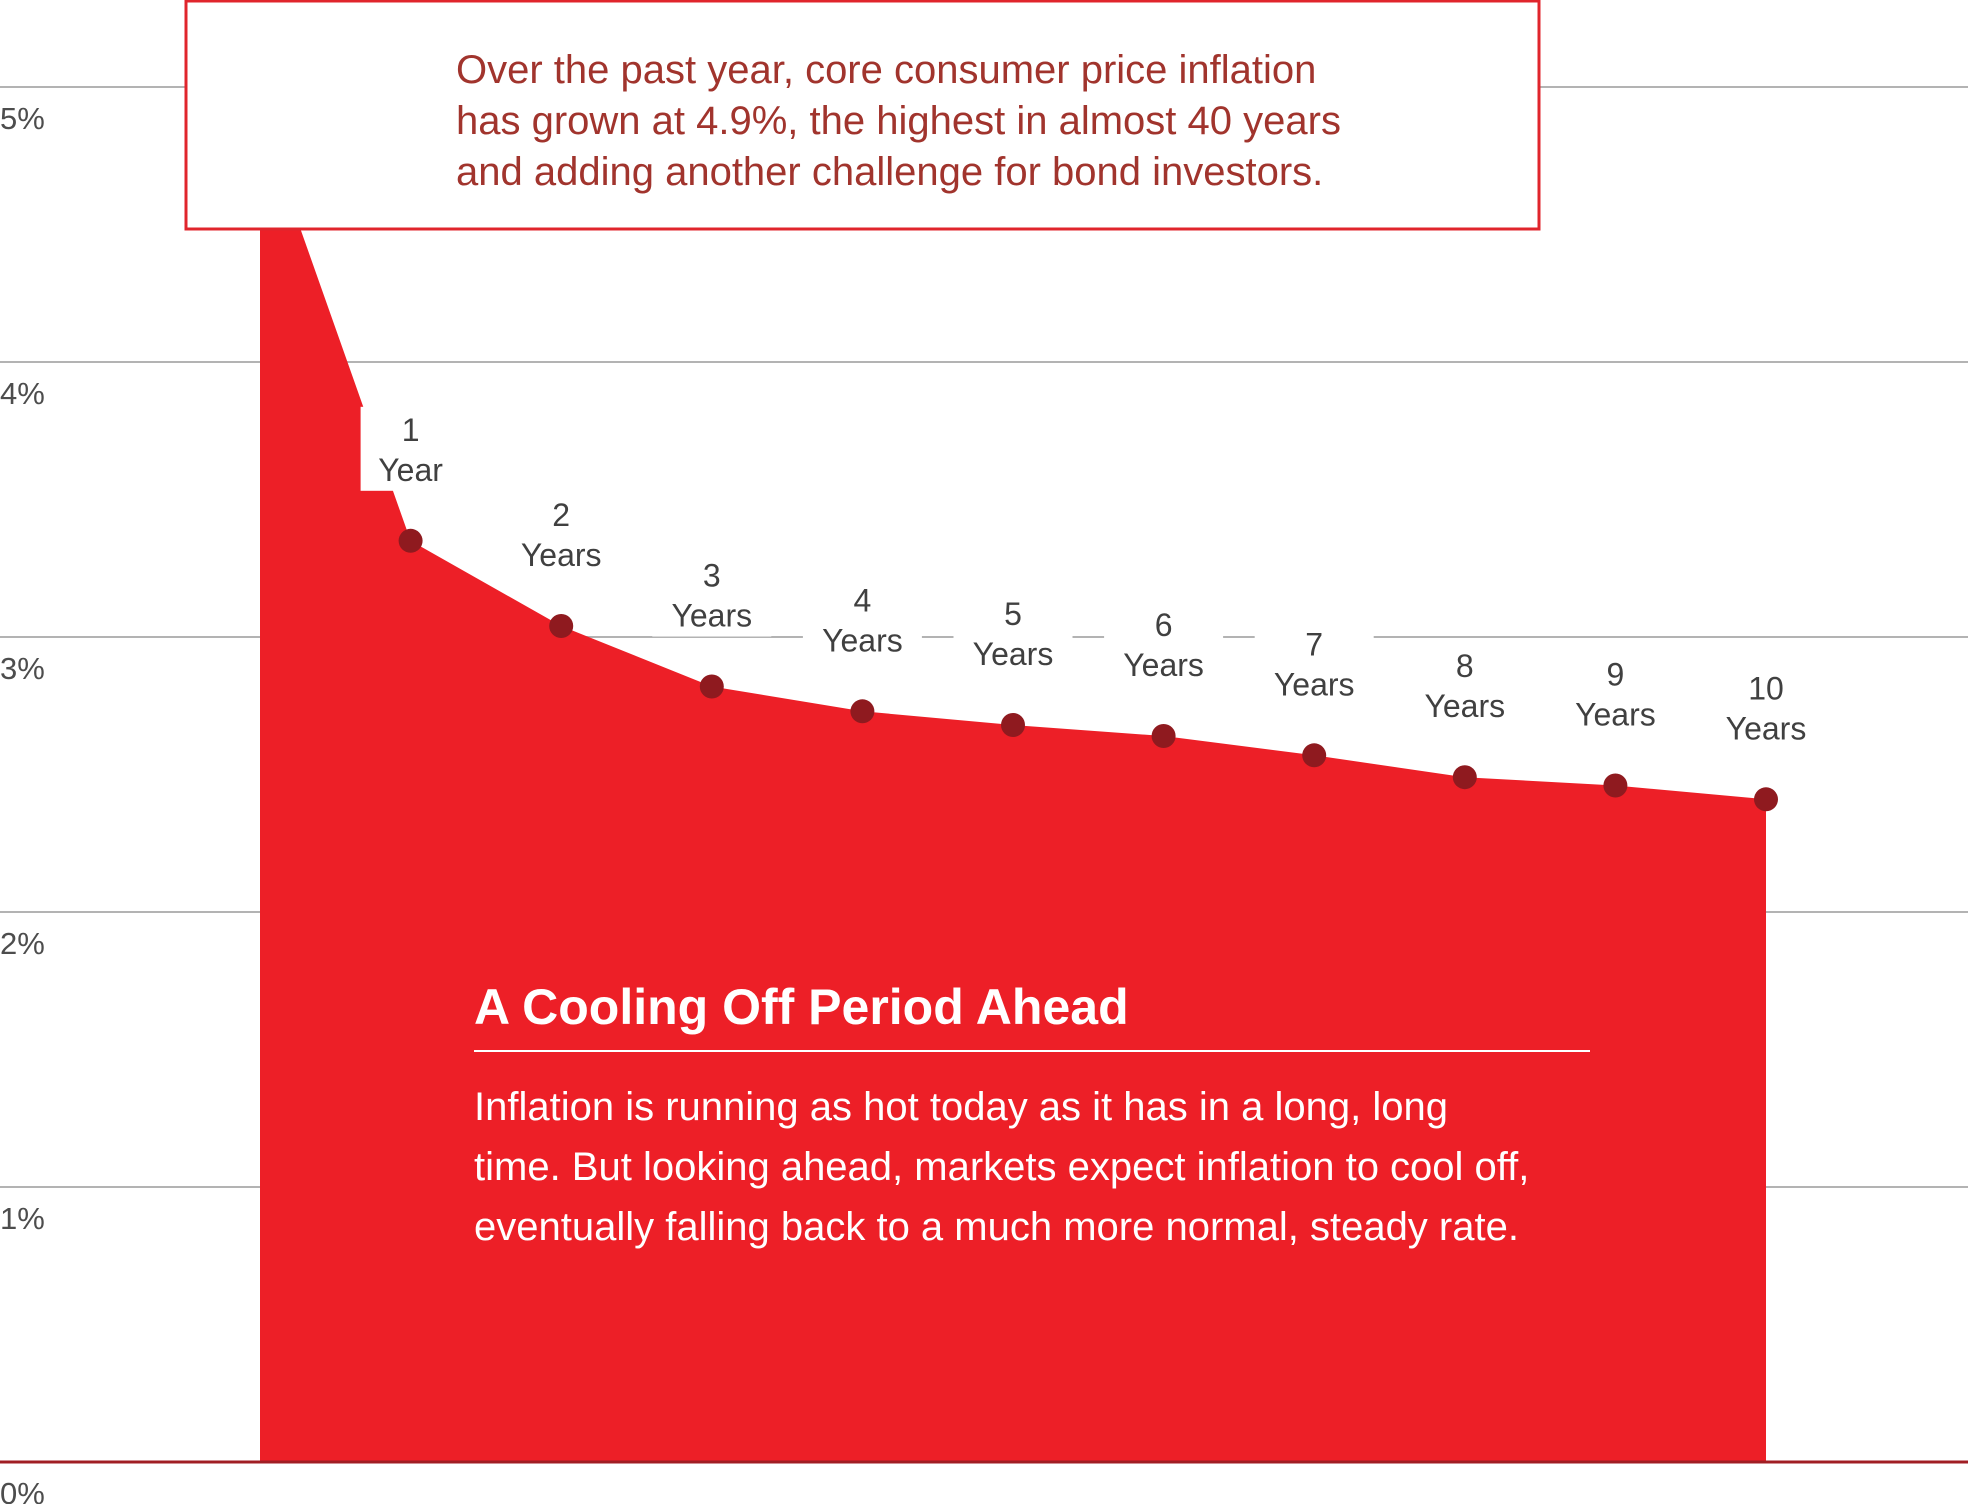 This screenshot has width=1988, height=1504. I want to click on point-label-4: 4 Years, so click(862, 619).